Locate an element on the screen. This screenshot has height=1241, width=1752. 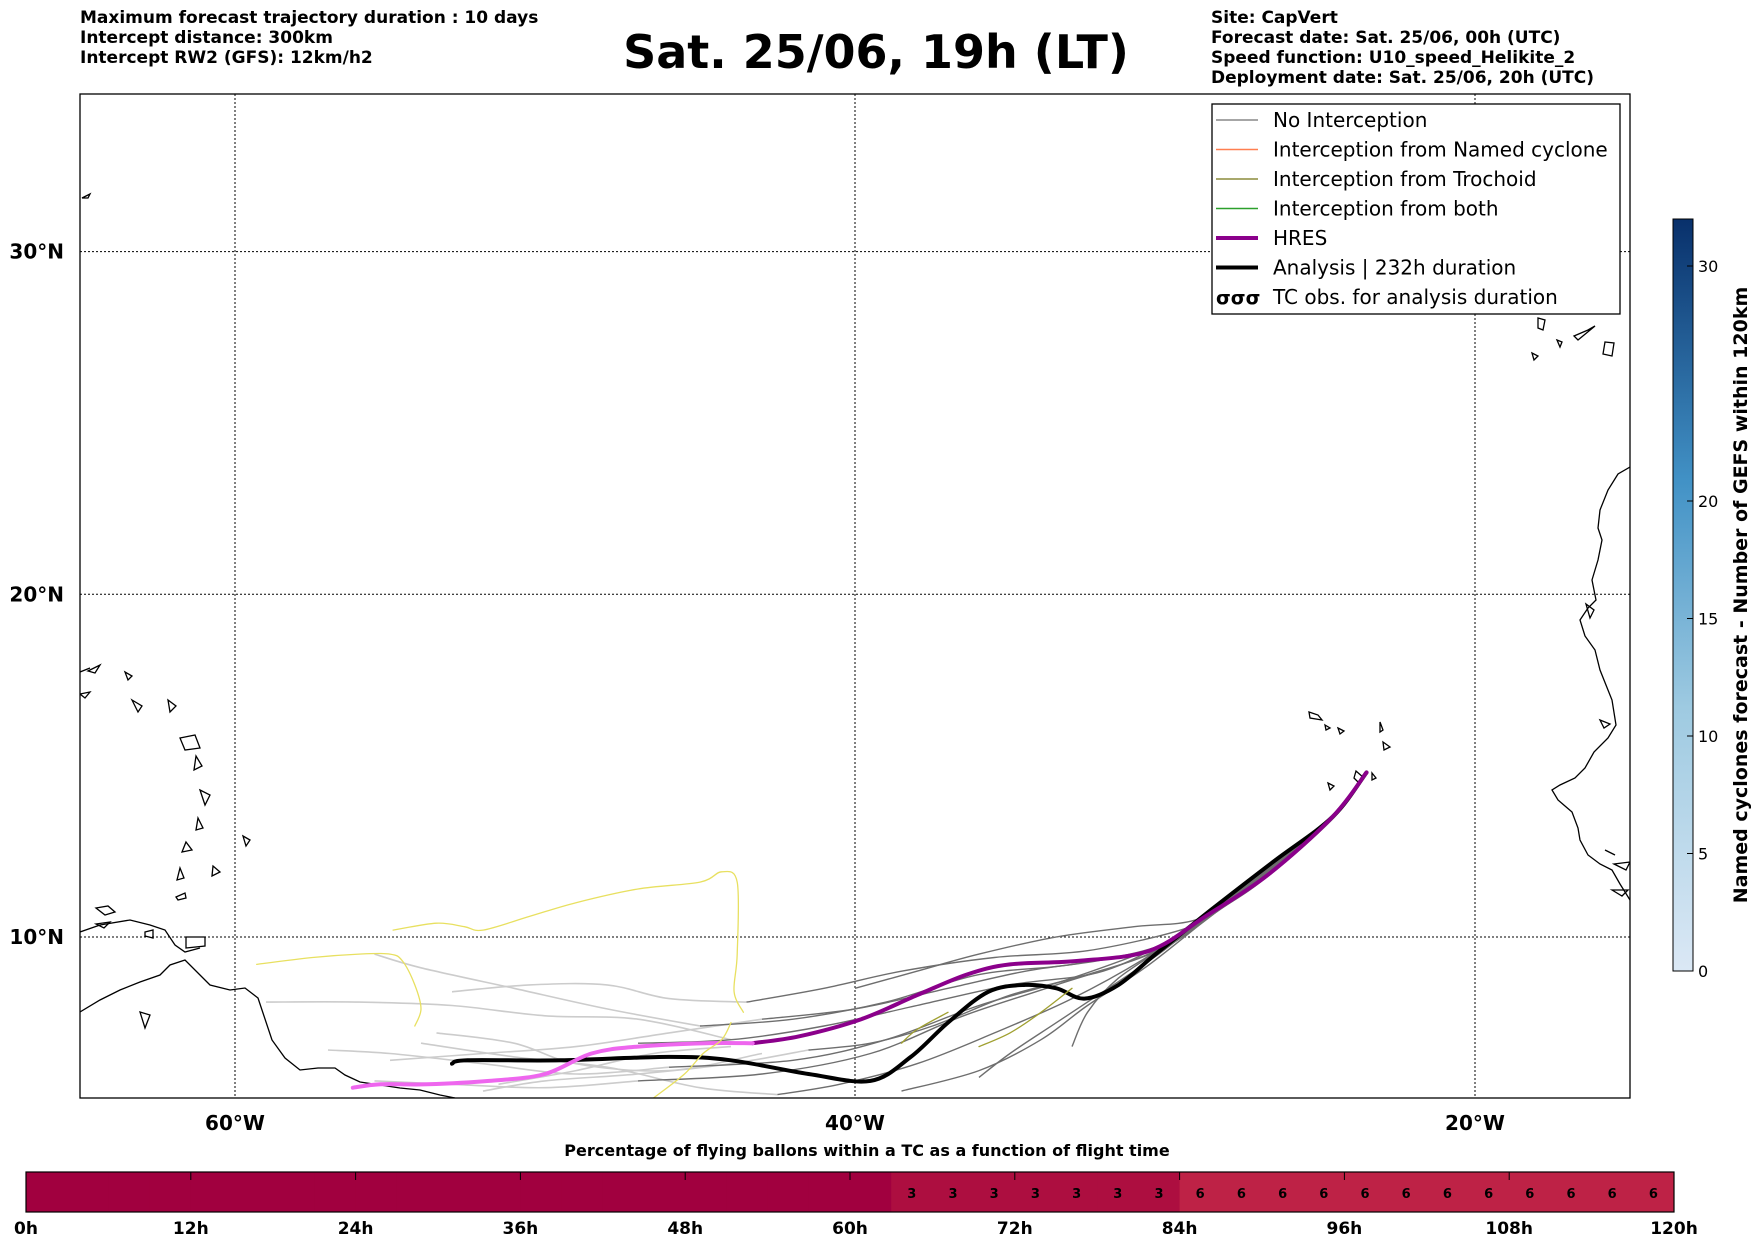
bar-cell-value-22: 3 is located at coordinates (952, 1194).